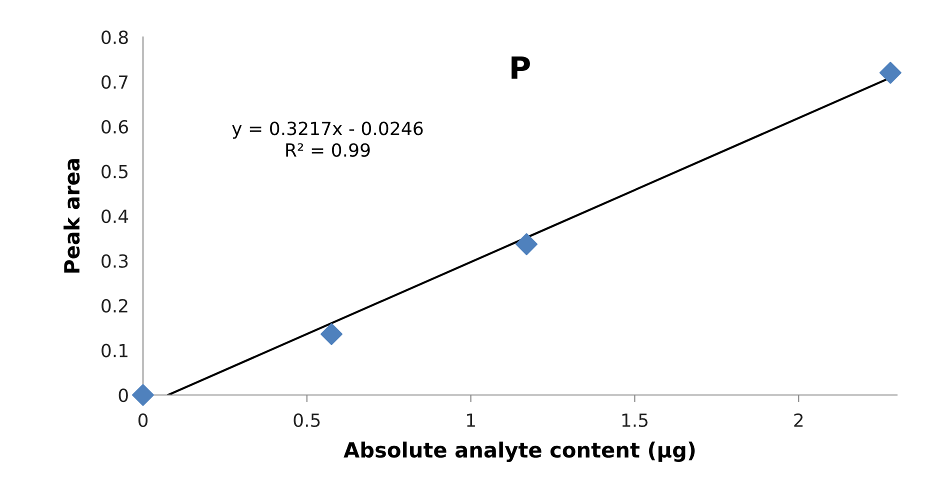  What do you see at coordinates (519, 452) in the screenshot?
I see `x-axis-title: Absolute analyte content (µg)` at bounding box center [519, 452].